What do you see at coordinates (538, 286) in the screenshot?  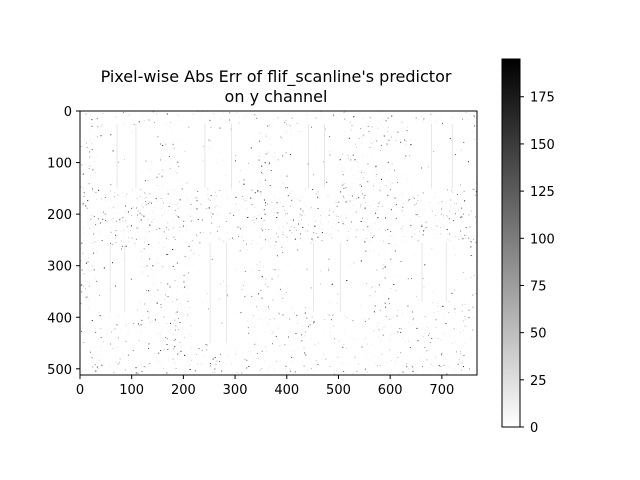 I see `colorbar-tick-label: 75` at bounding box center [538, 286].